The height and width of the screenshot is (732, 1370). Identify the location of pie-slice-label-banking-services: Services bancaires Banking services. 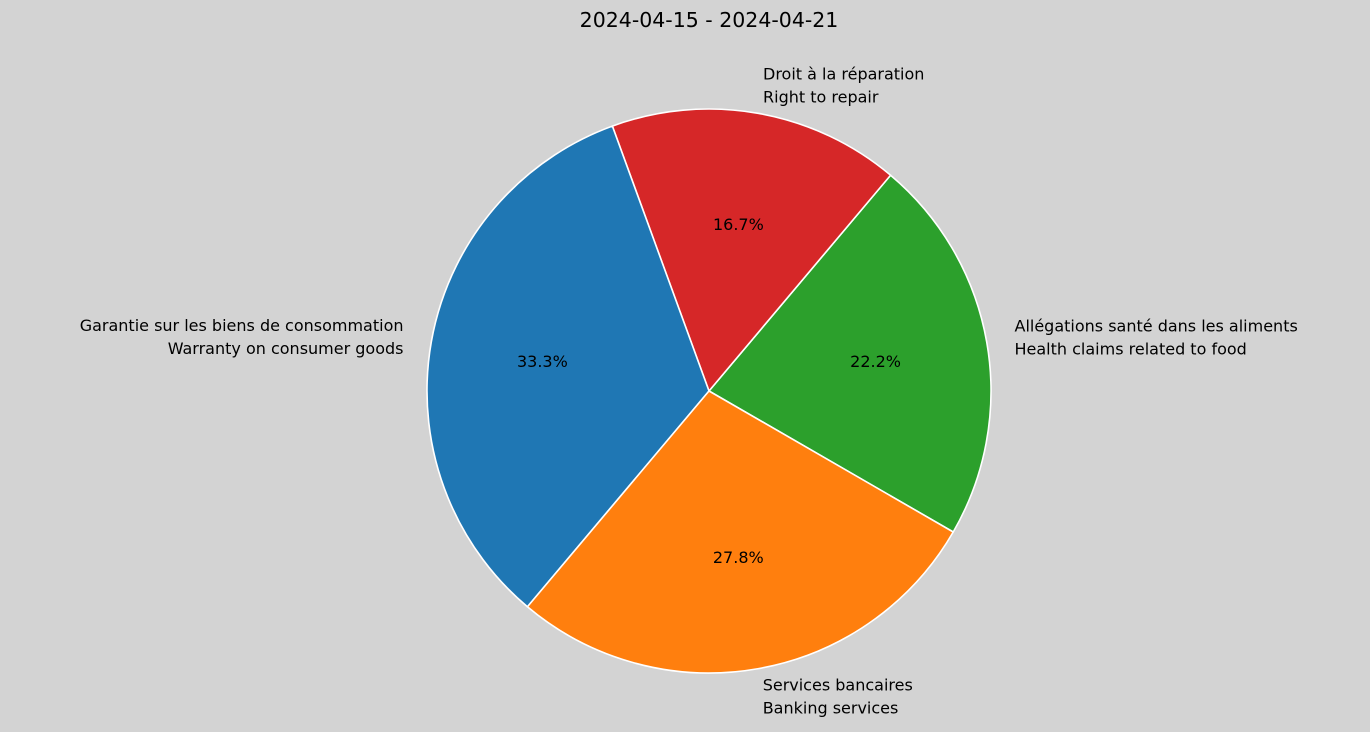
(838, 697).